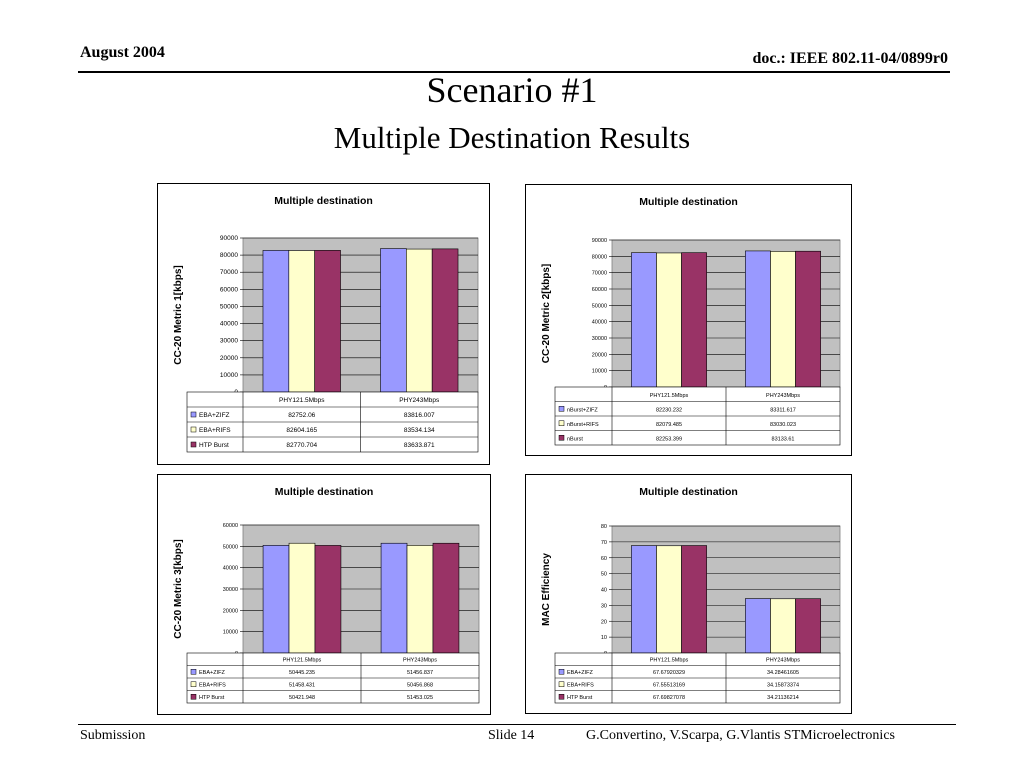  Describe the element at coordinates (783, 686) in the screenshot. I see `data-label: 34.15873374` at that location.